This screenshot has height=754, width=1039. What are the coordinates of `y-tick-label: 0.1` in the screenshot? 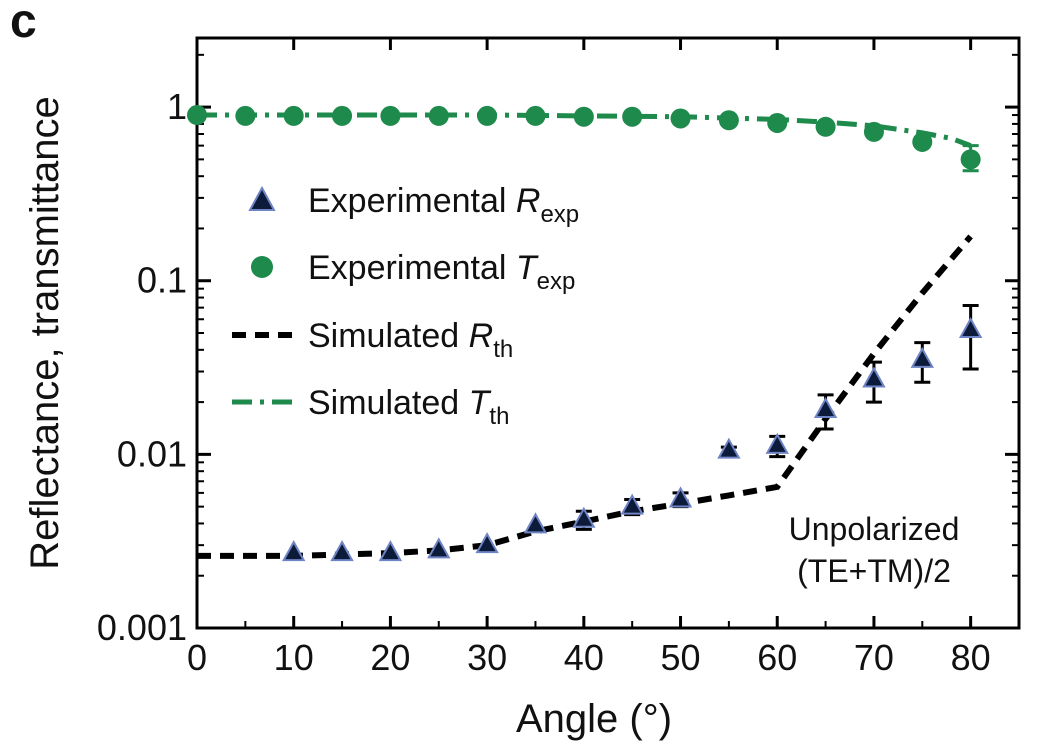 It's located at (162, 280).